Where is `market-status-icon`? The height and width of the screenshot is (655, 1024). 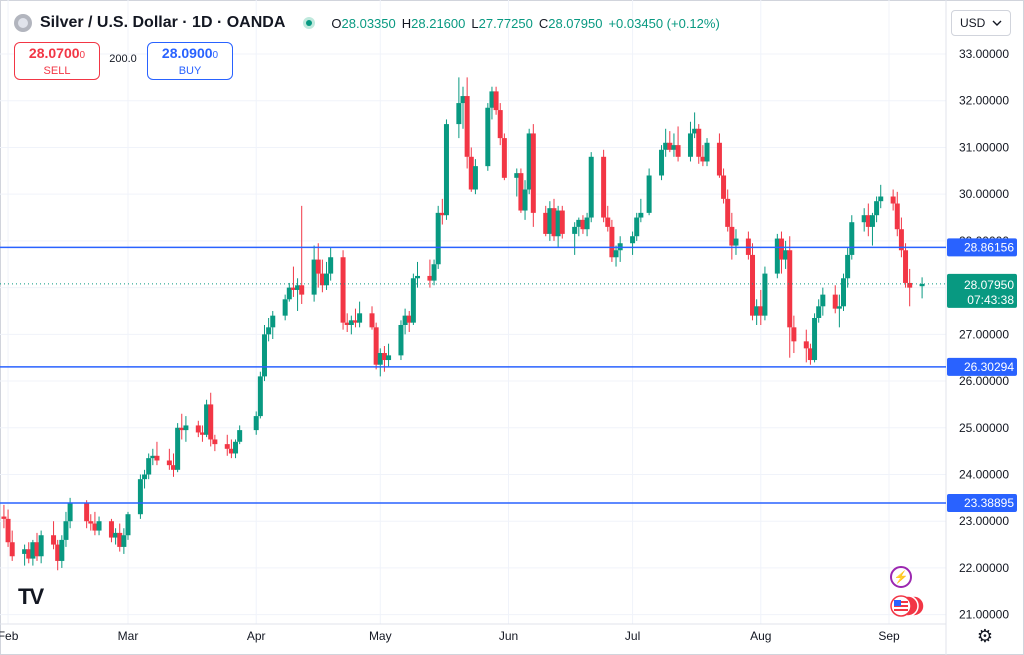 market-status-icon is located at coordinates (309, 23).